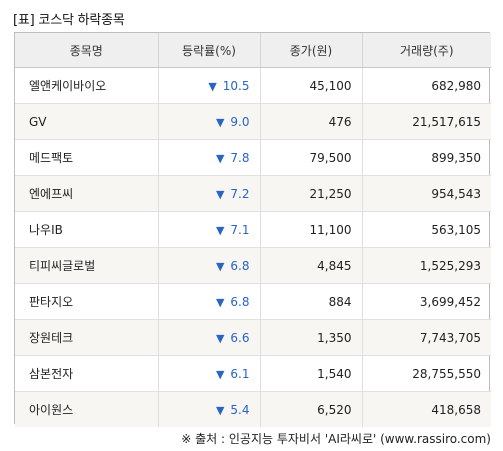  Describe the element at coordinates (311, 337) in the screenshot. I see `price-cell: 1,350` at that location.